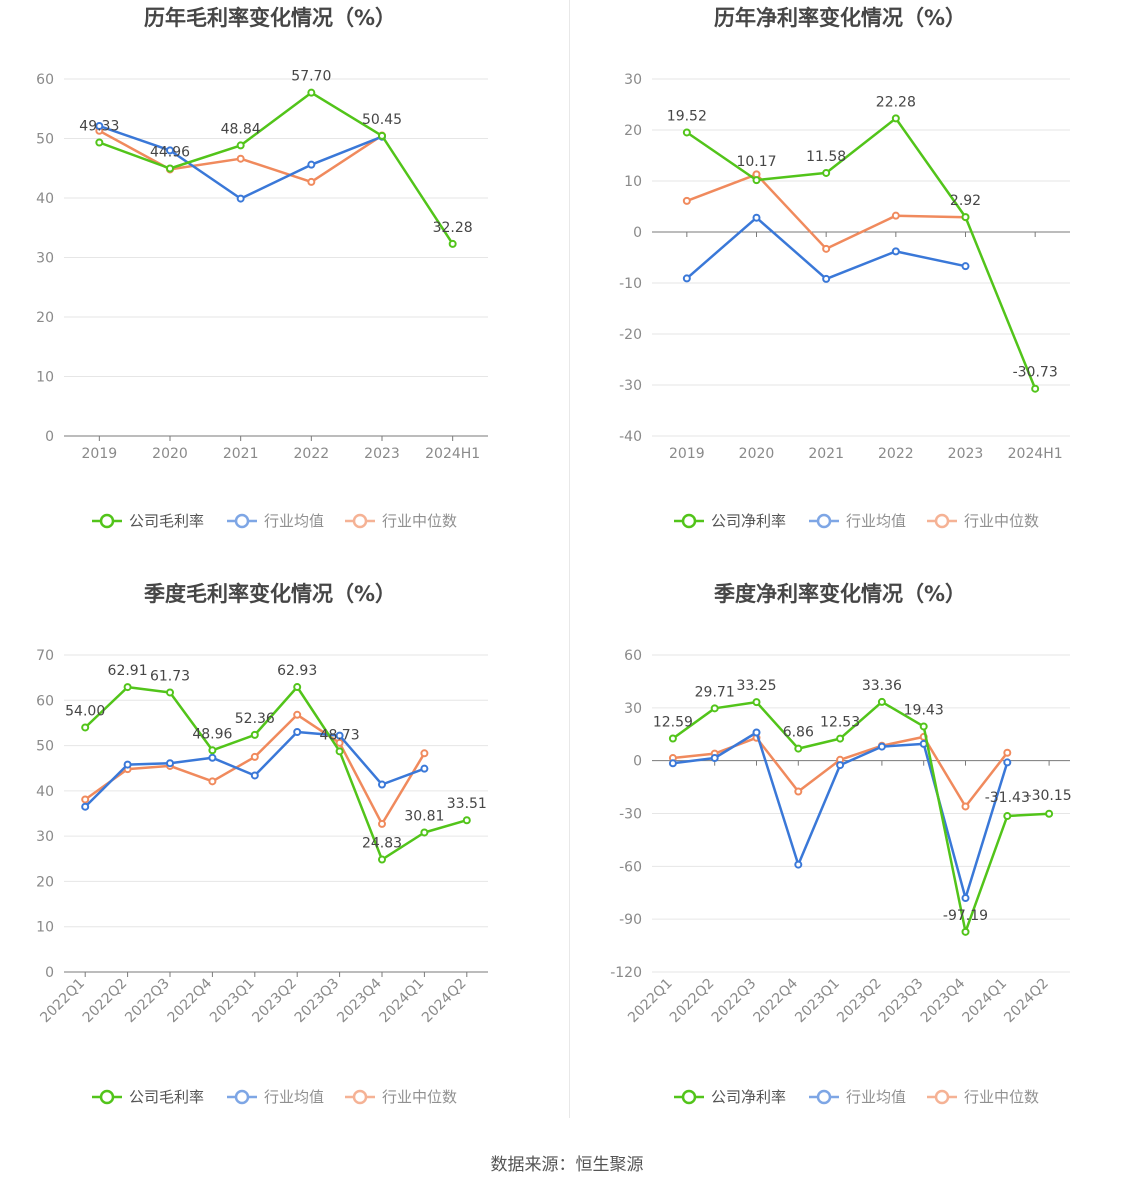 This screenshot has width=1134, height=1188. Describe the element at coordinates (826, 212) in the screenshot. I see `series-line-industry_median` at that location.